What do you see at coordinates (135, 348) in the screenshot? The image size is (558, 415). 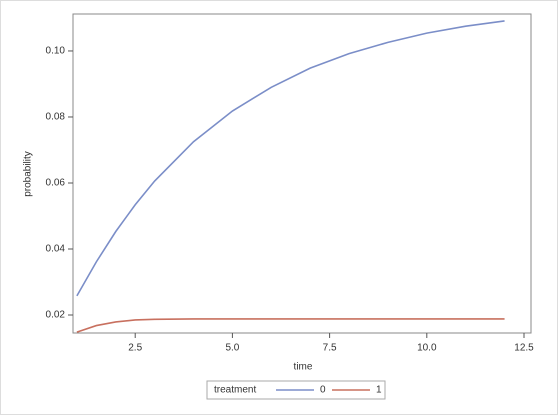 I see `x-tick-label: 2.5` at bounding box center [135, 348].